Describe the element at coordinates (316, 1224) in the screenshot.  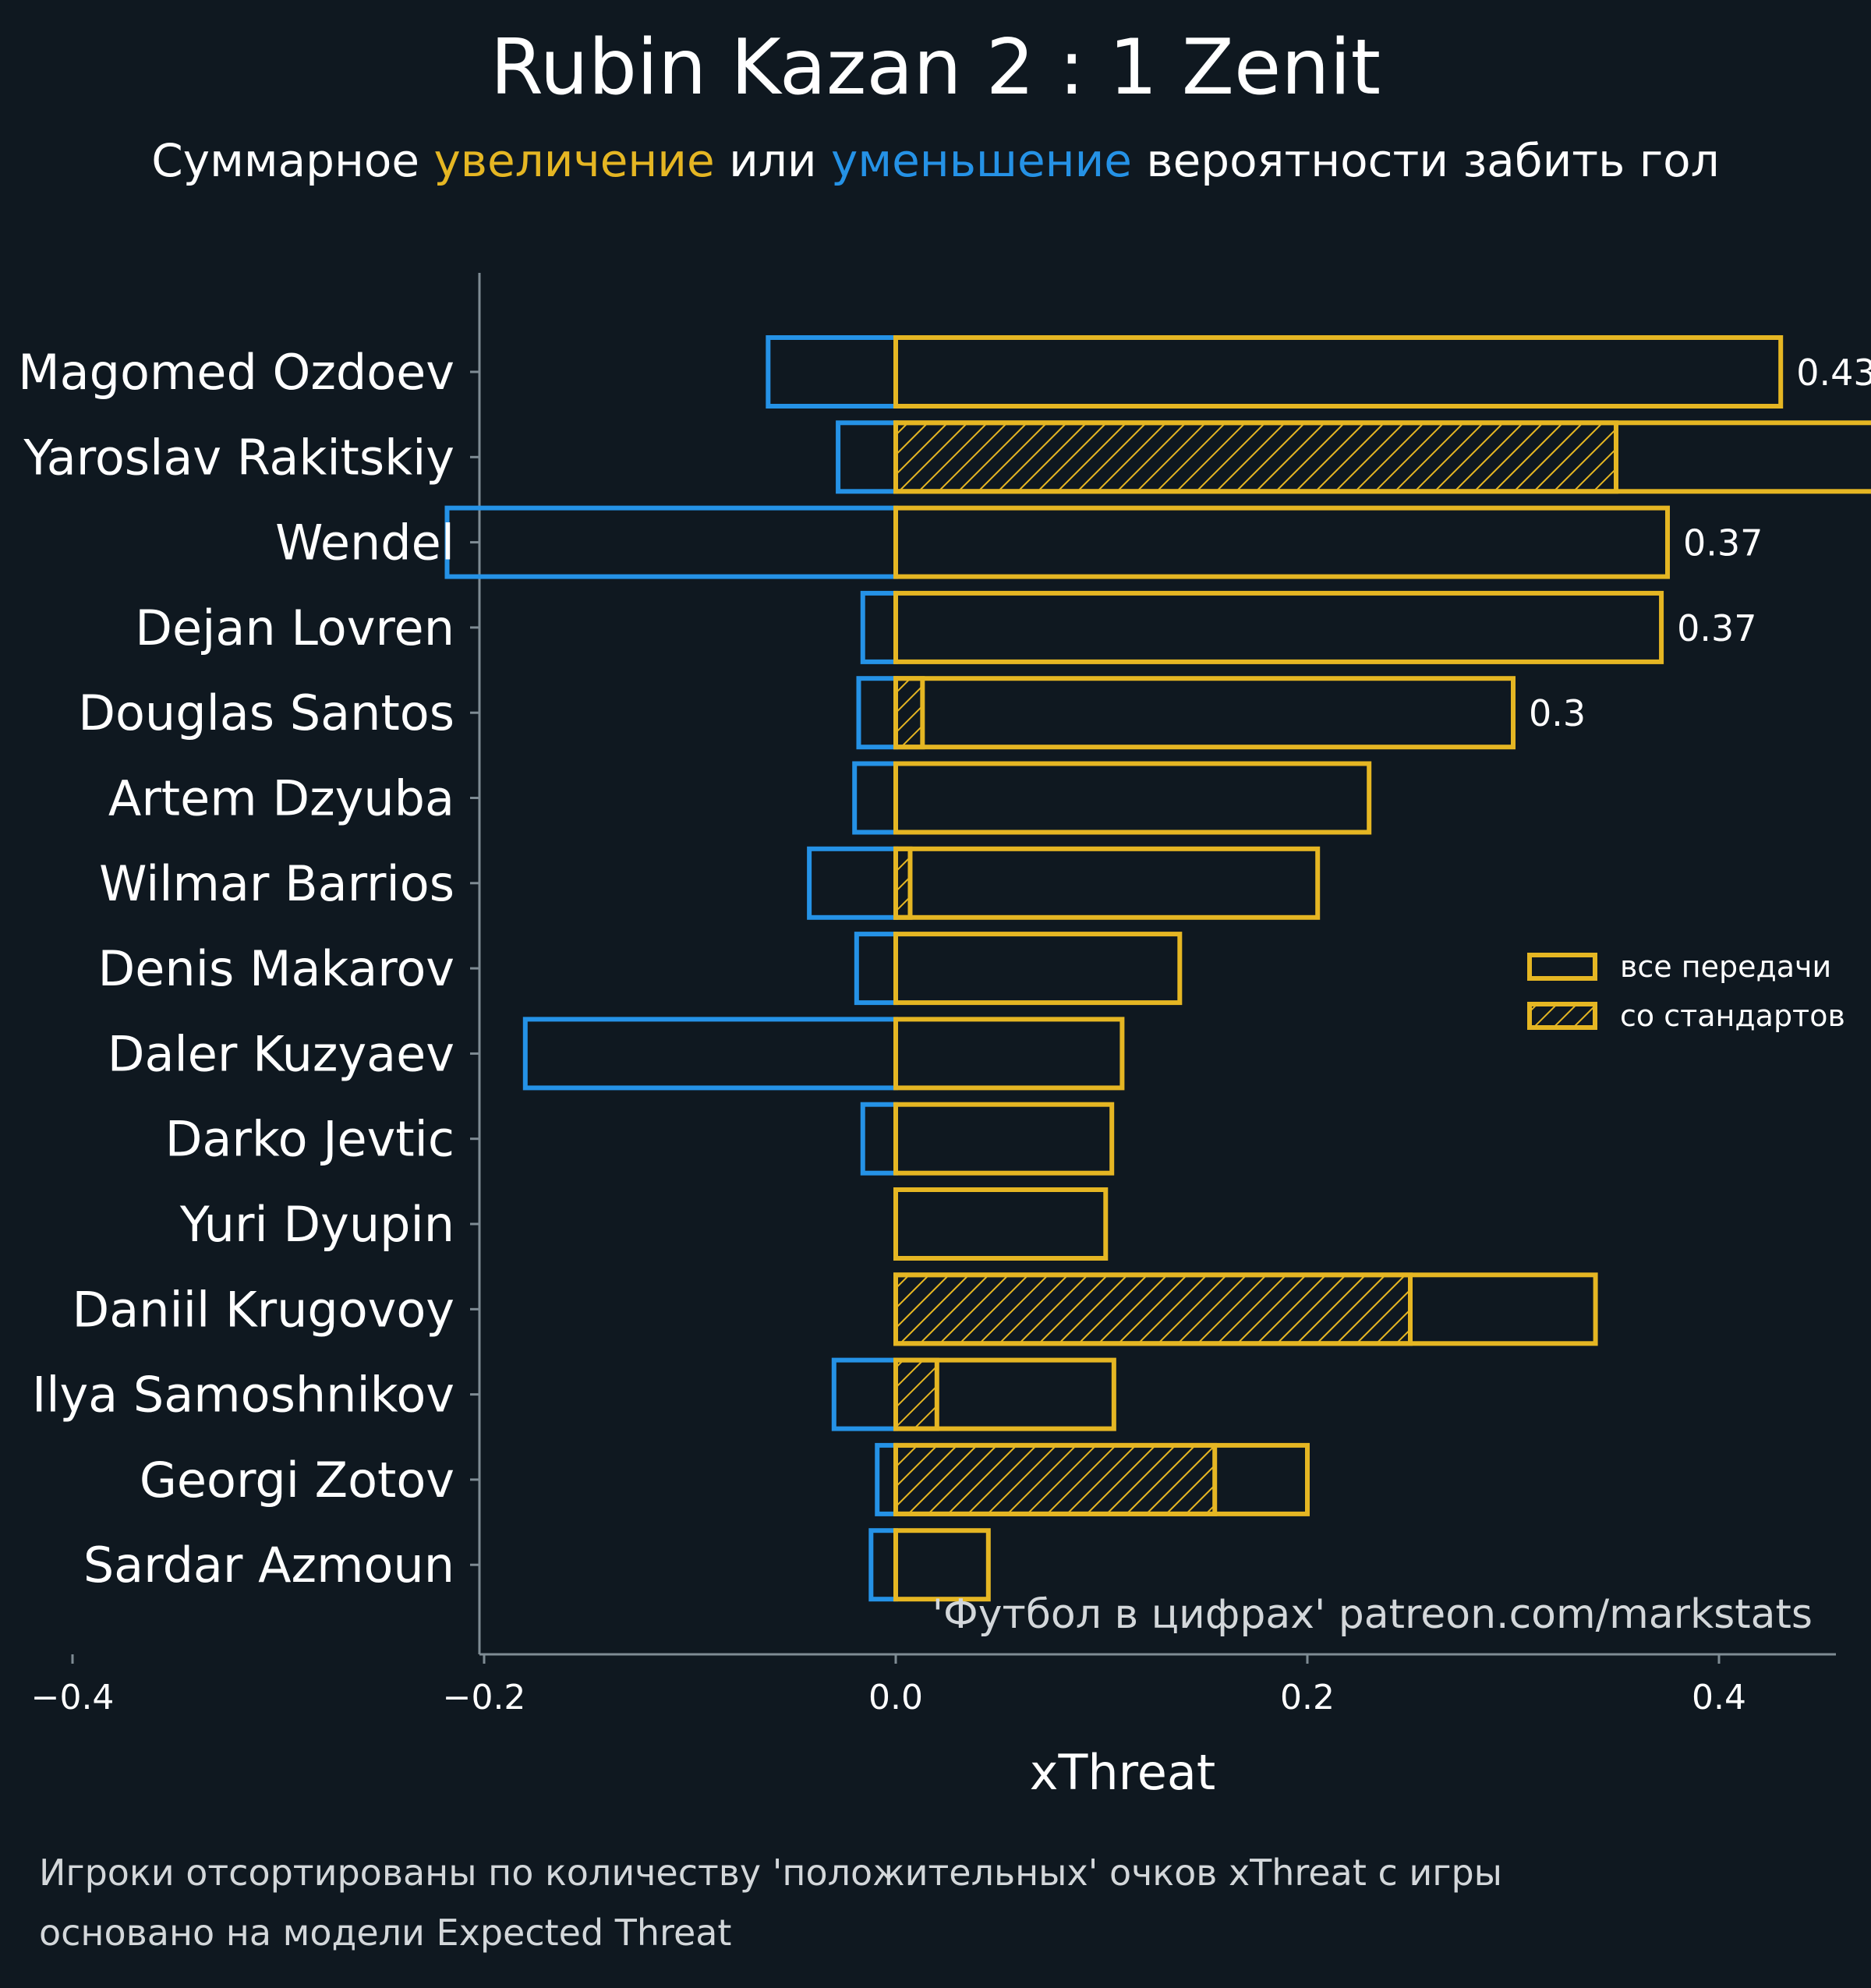
I see `player-label: Yuri Dyupin` at that location.